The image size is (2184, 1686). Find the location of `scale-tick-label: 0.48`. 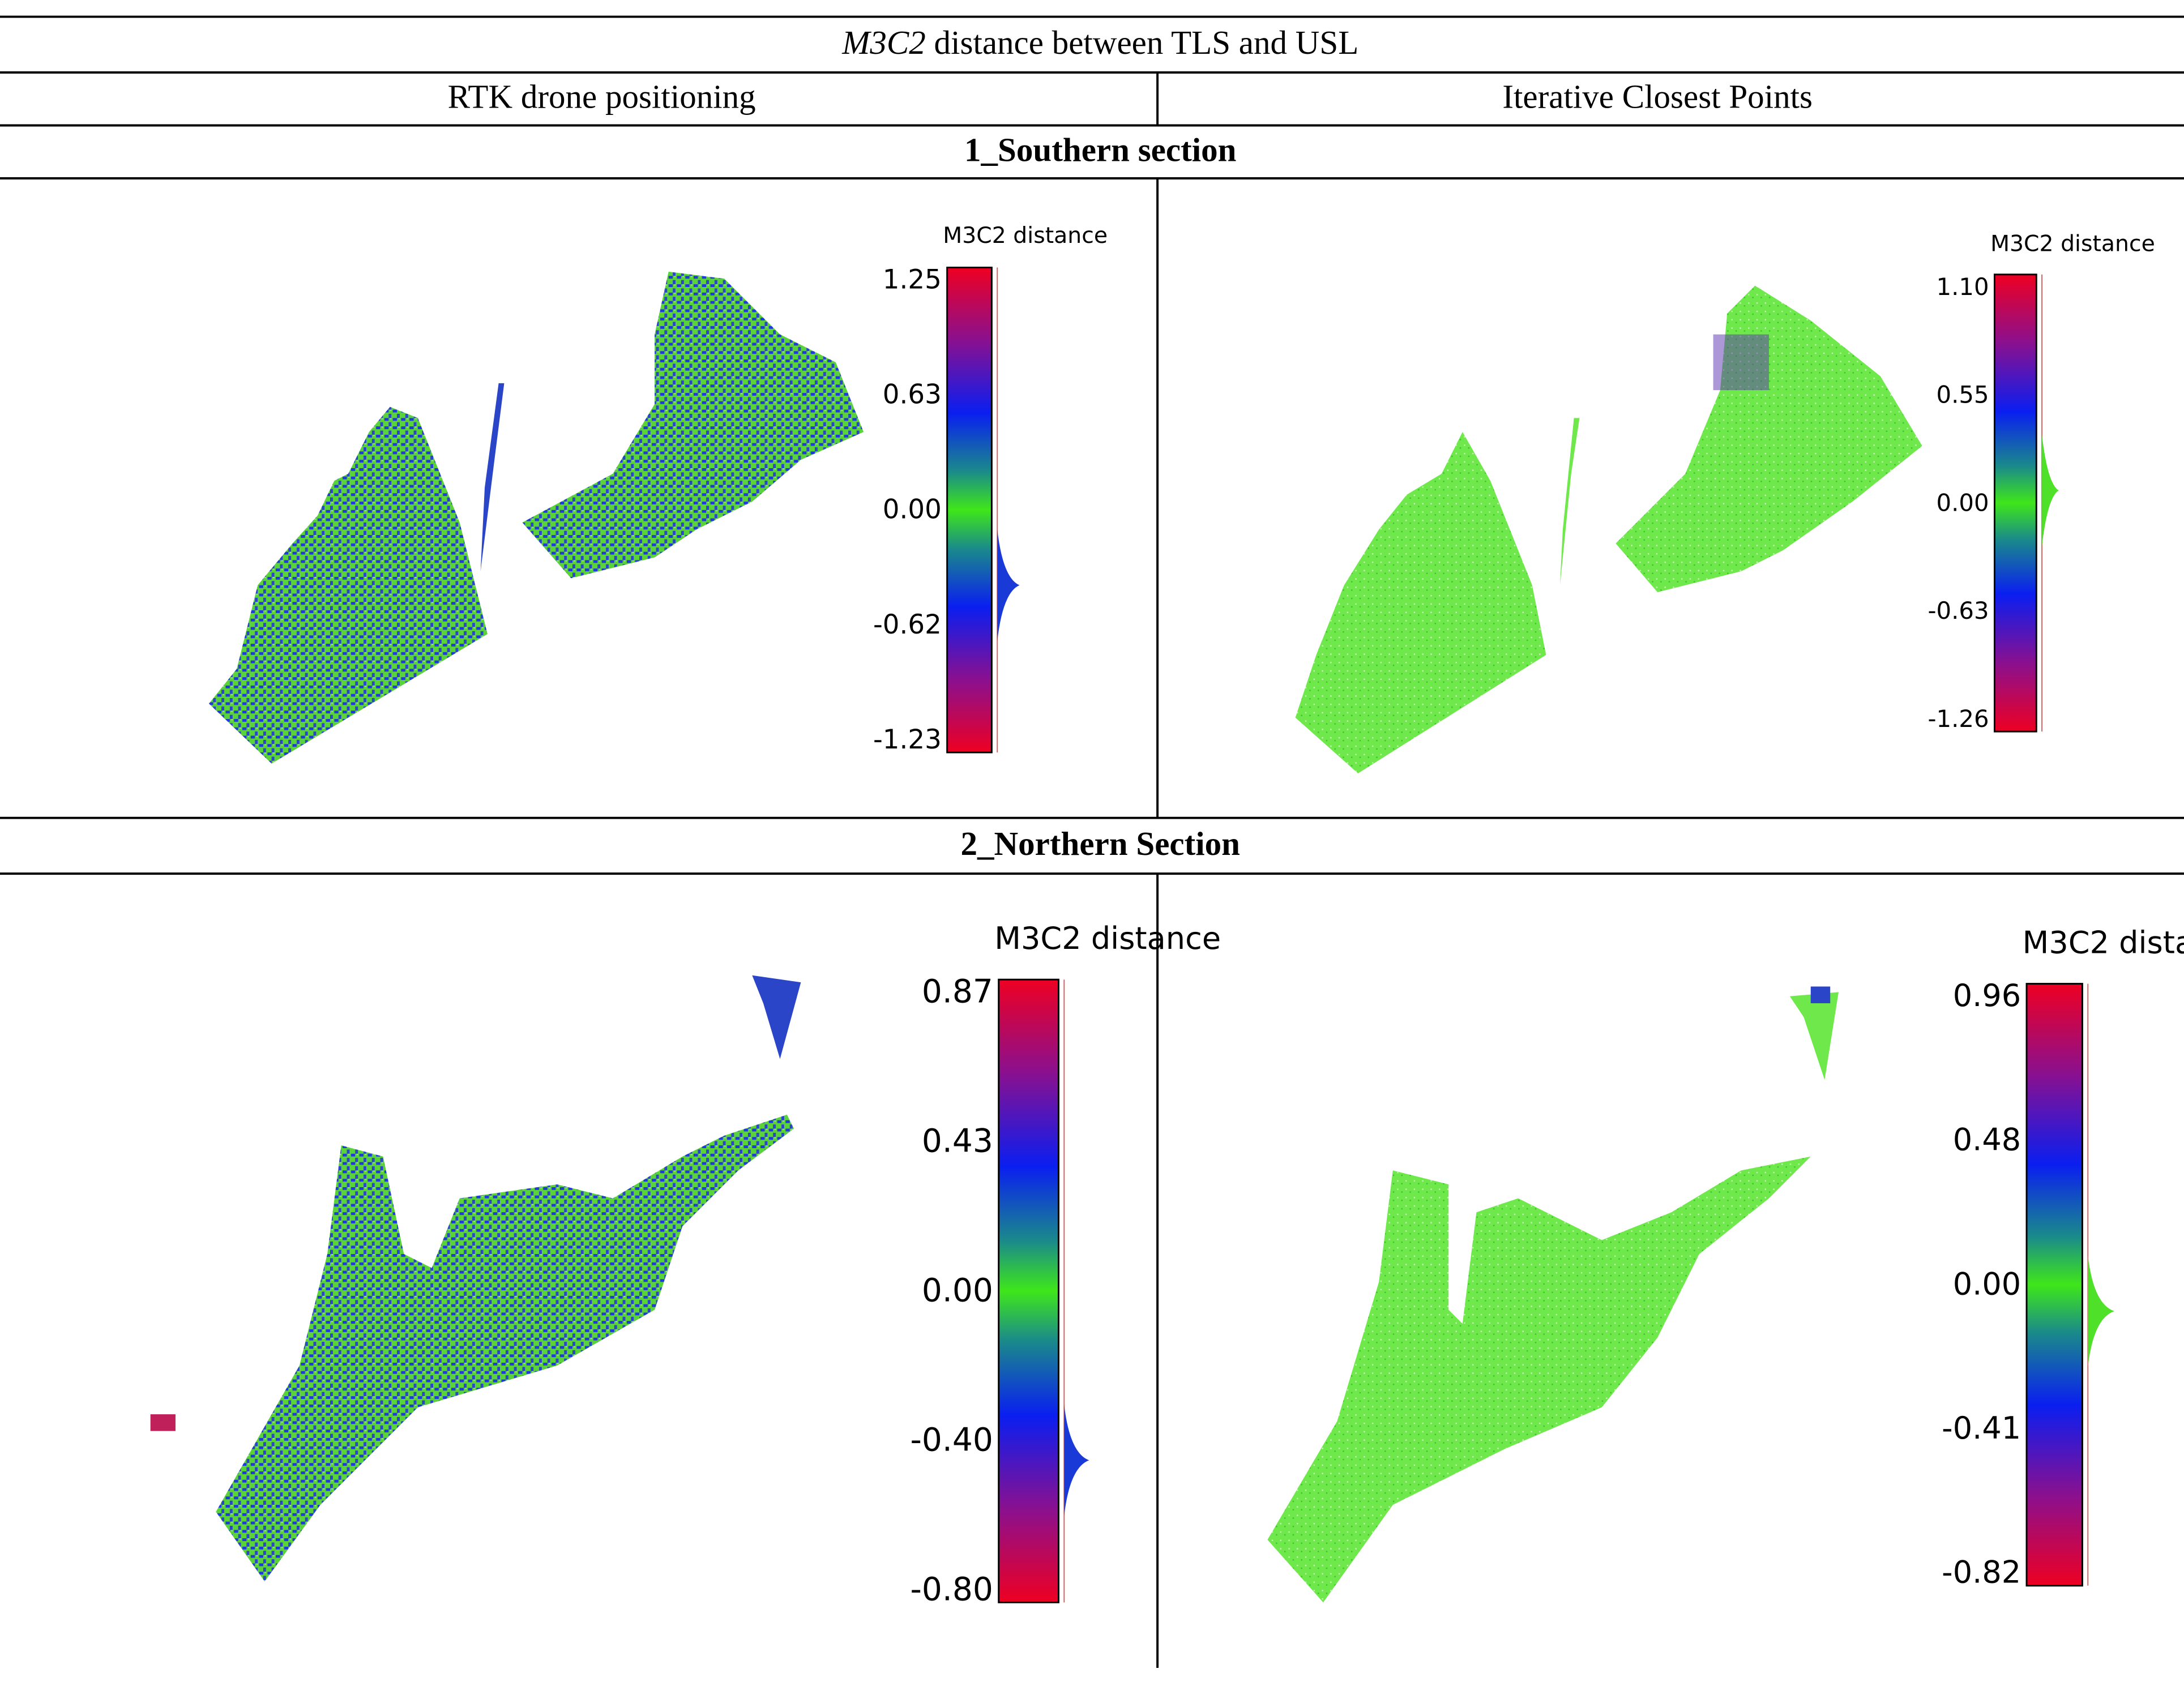

scale-tick-label: 0.48 is located at coordinates (1987, 1140).